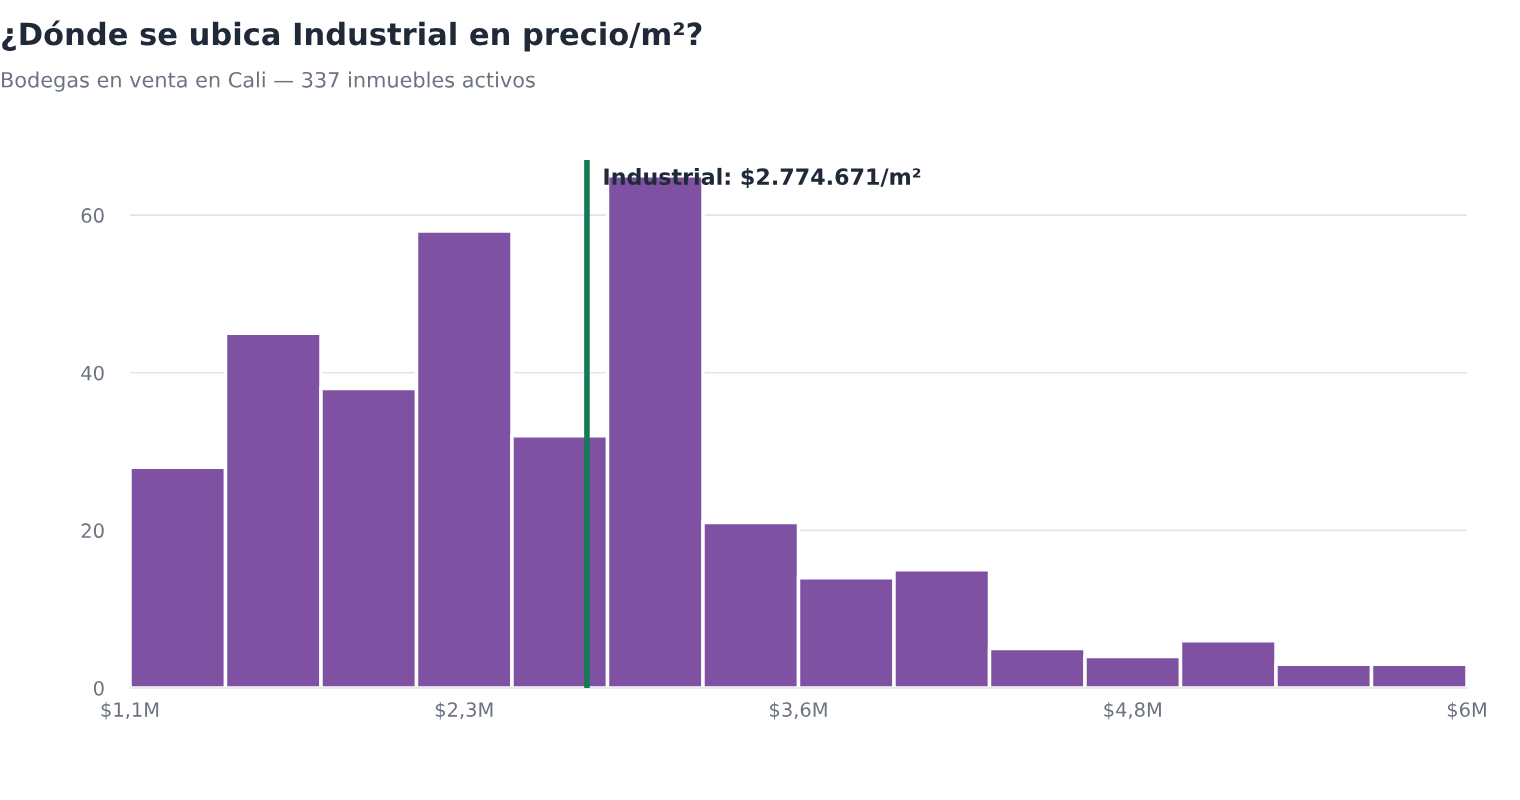  What do you see at coordinates (92, 373) in the screenshot?
I see `y-tick-label: 40` at bounding box center [92, 373].